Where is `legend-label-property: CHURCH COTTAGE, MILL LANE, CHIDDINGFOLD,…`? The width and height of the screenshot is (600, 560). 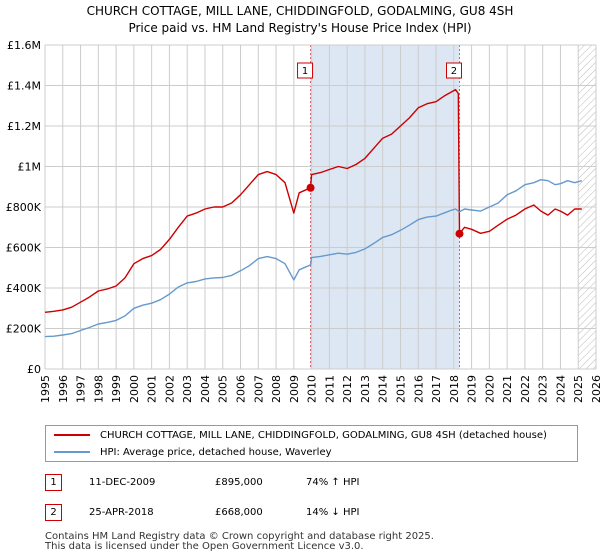
legend-label-property: CHURCH COTTAGE, MILL LANE, CHIDDINGFOLD,… is located at coordinates (323, 435).